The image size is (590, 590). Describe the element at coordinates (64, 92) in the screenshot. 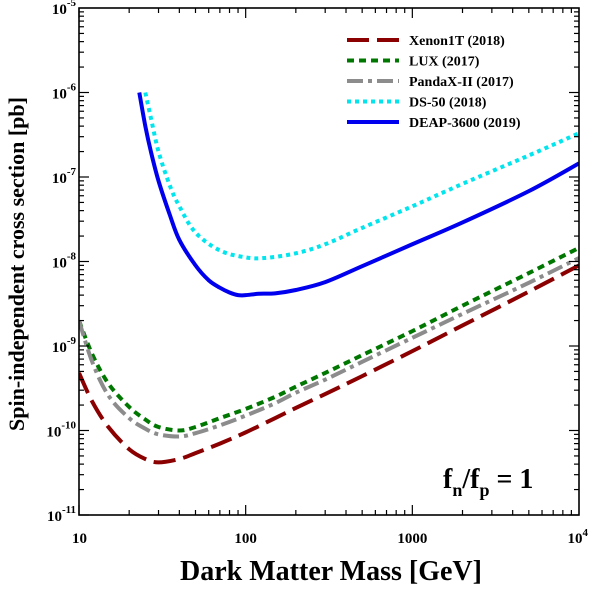

I see `y-tick-label: 10⁻⁶` at that location.